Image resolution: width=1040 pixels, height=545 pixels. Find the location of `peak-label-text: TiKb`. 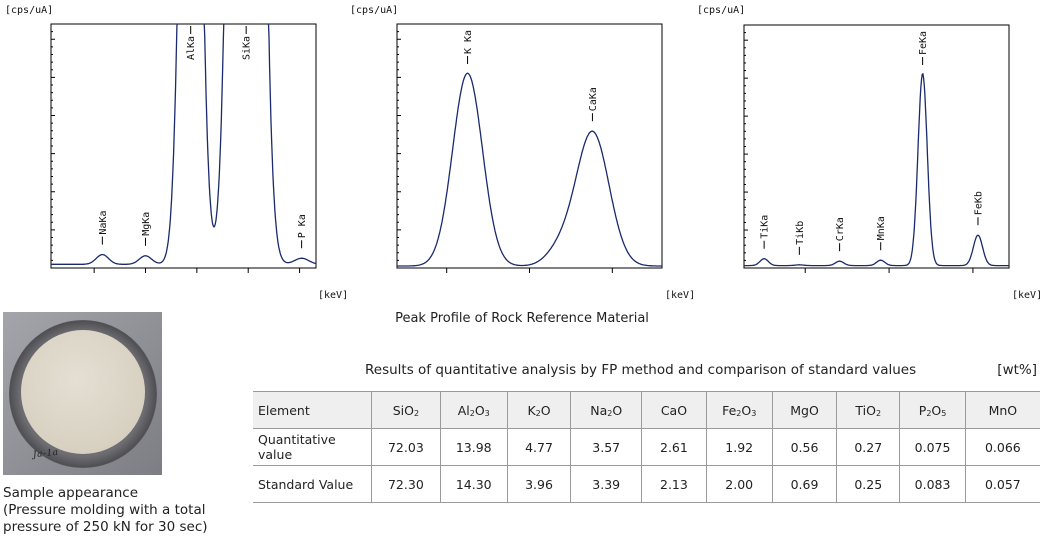

peak-label-text: TiKb is located at coordinates (800, 233).